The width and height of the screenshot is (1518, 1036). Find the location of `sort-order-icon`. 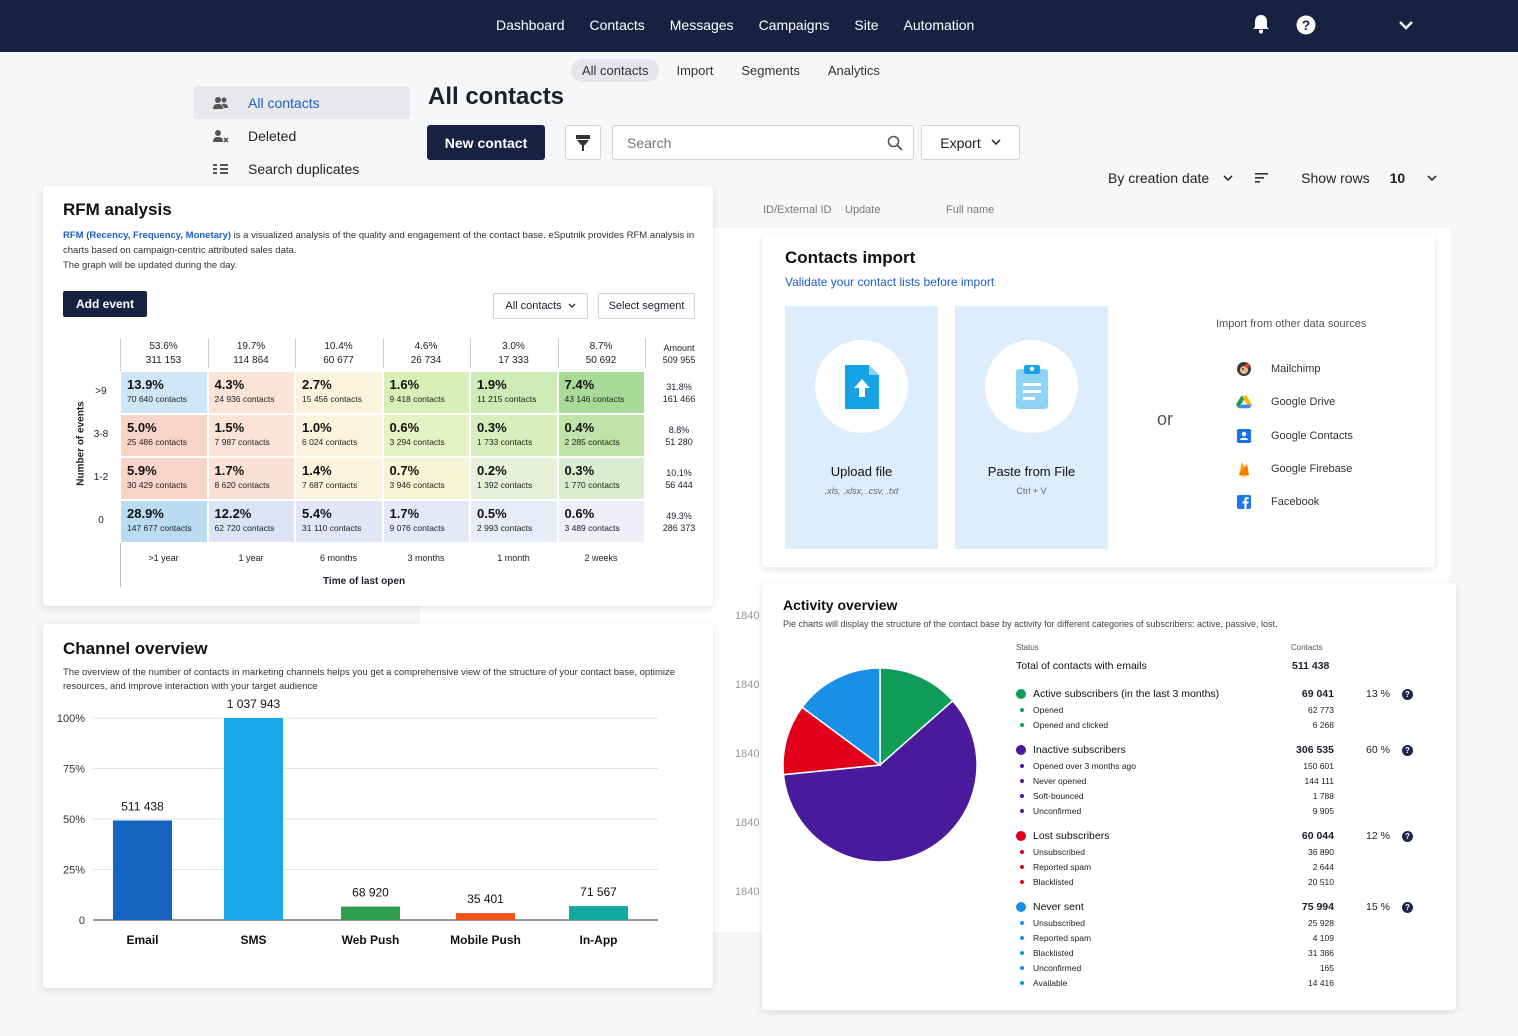

sort-order-icon is located at coordinates (1262, 178).